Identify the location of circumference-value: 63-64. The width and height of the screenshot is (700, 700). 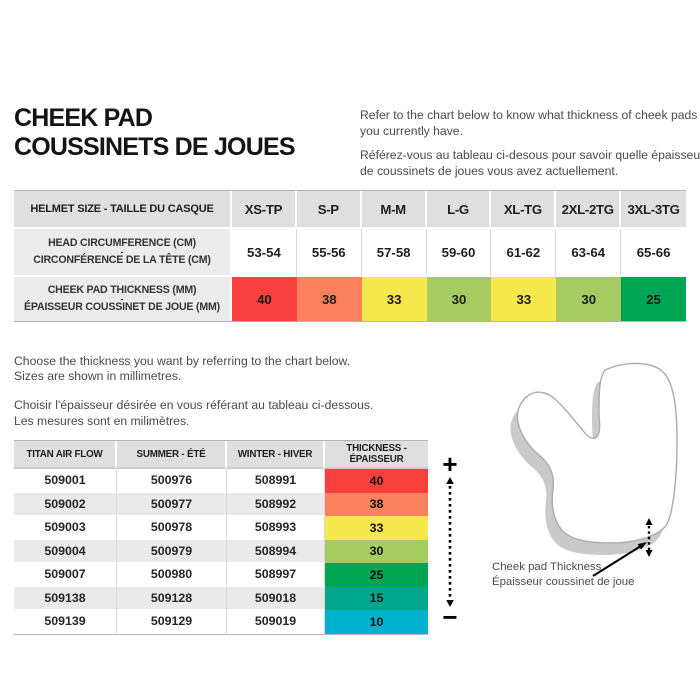
(589, 253).